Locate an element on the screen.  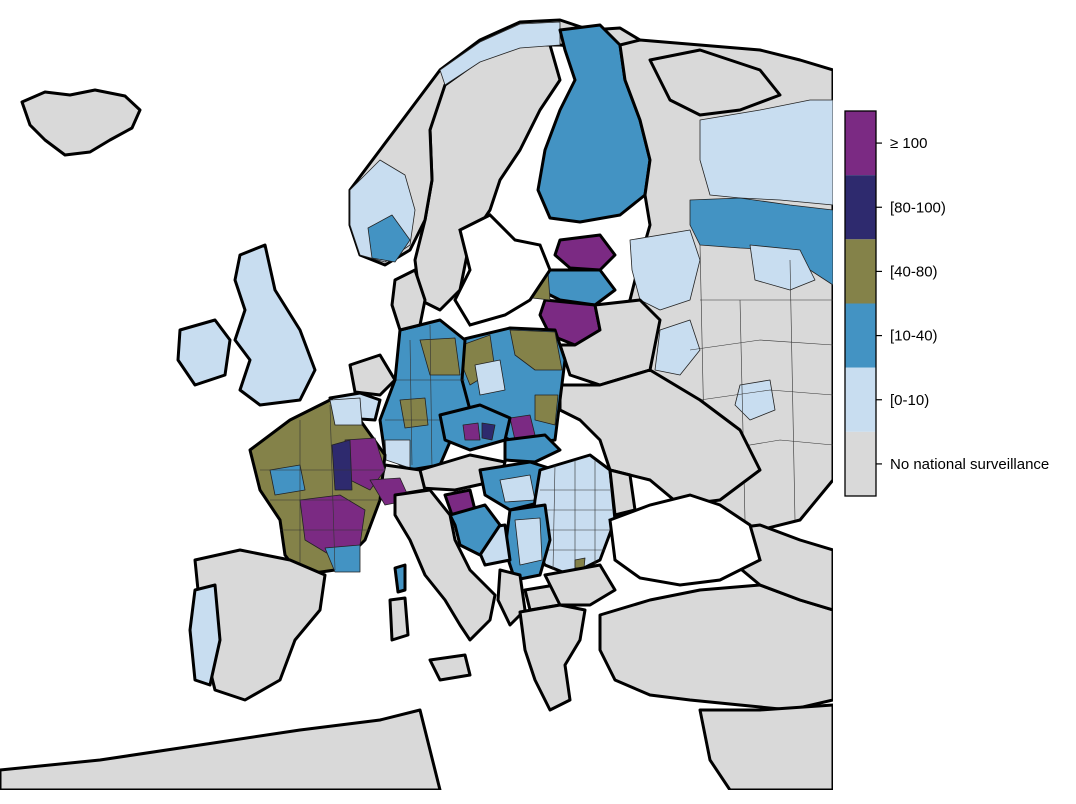
region-russia-light2 is located at coordinates (677, 347).